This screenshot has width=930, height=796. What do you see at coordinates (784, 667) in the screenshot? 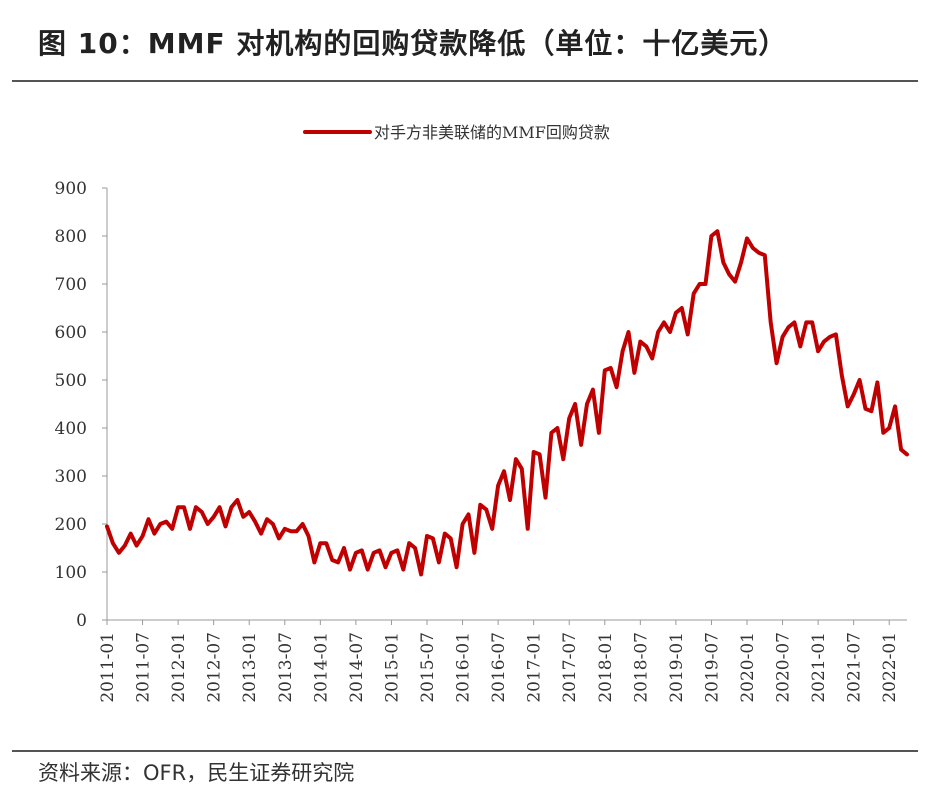
I see `x-tick-label: 2020-07` at bounding box center [784, 667].